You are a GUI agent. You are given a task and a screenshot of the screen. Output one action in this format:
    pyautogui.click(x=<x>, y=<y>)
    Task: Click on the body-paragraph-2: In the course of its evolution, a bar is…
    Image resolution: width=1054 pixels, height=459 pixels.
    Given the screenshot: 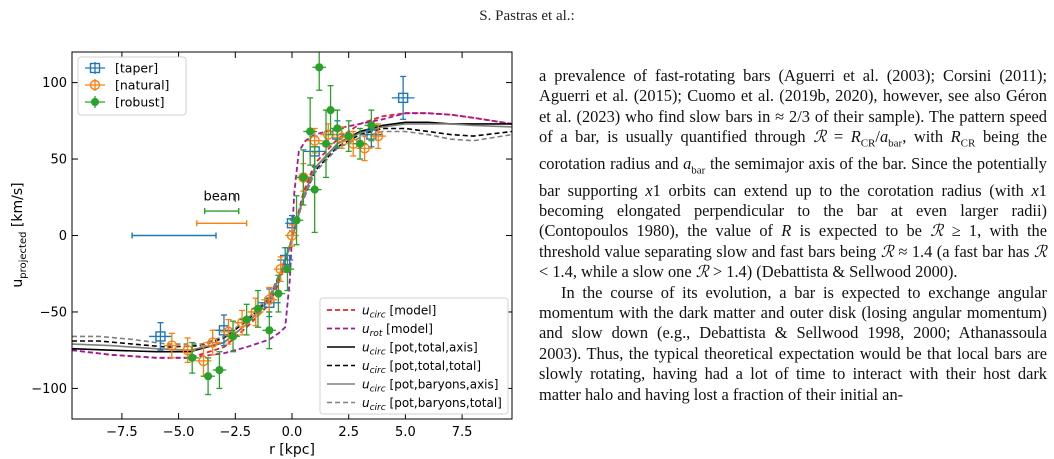 What is the action you would take?
    pyautogui.click(x=793, y=343)
    